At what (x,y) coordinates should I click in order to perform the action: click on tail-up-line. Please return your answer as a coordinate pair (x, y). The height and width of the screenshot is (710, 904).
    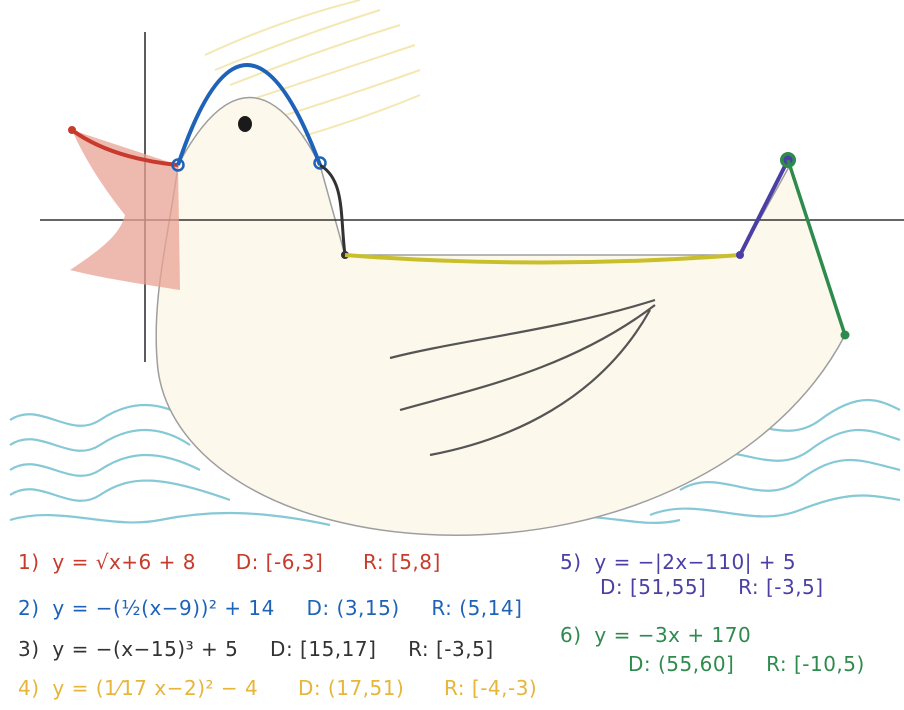
    Looking at the image, I should click on (764, 207).